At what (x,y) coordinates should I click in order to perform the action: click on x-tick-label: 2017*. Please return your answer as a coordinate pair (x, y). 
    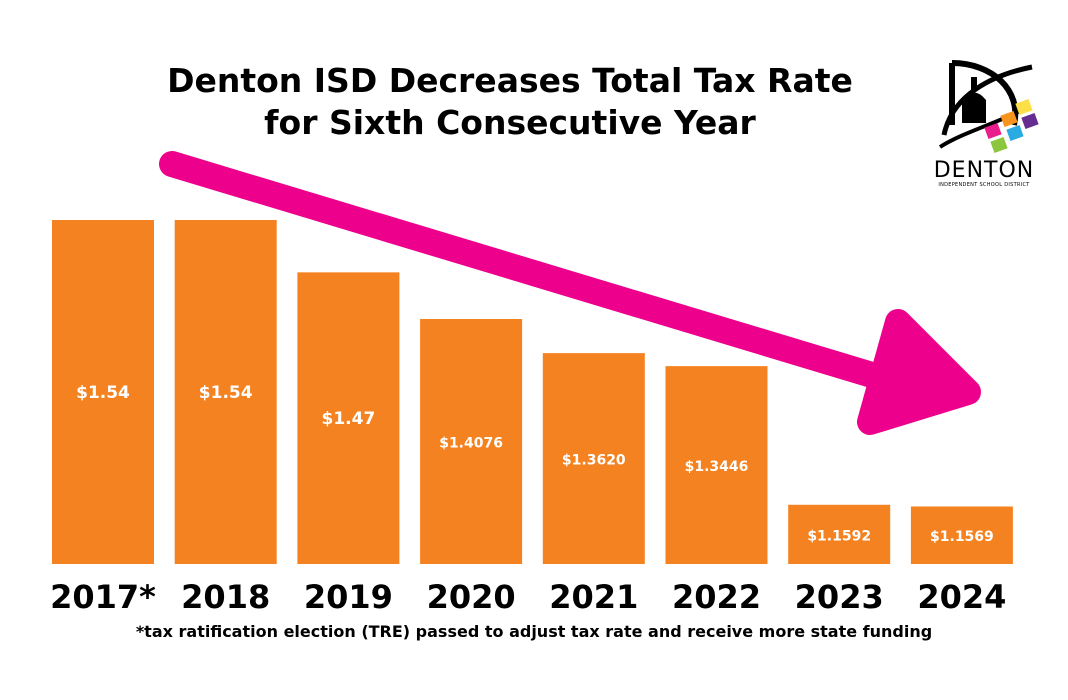
    Looking at the image, I should click on (103, 597).